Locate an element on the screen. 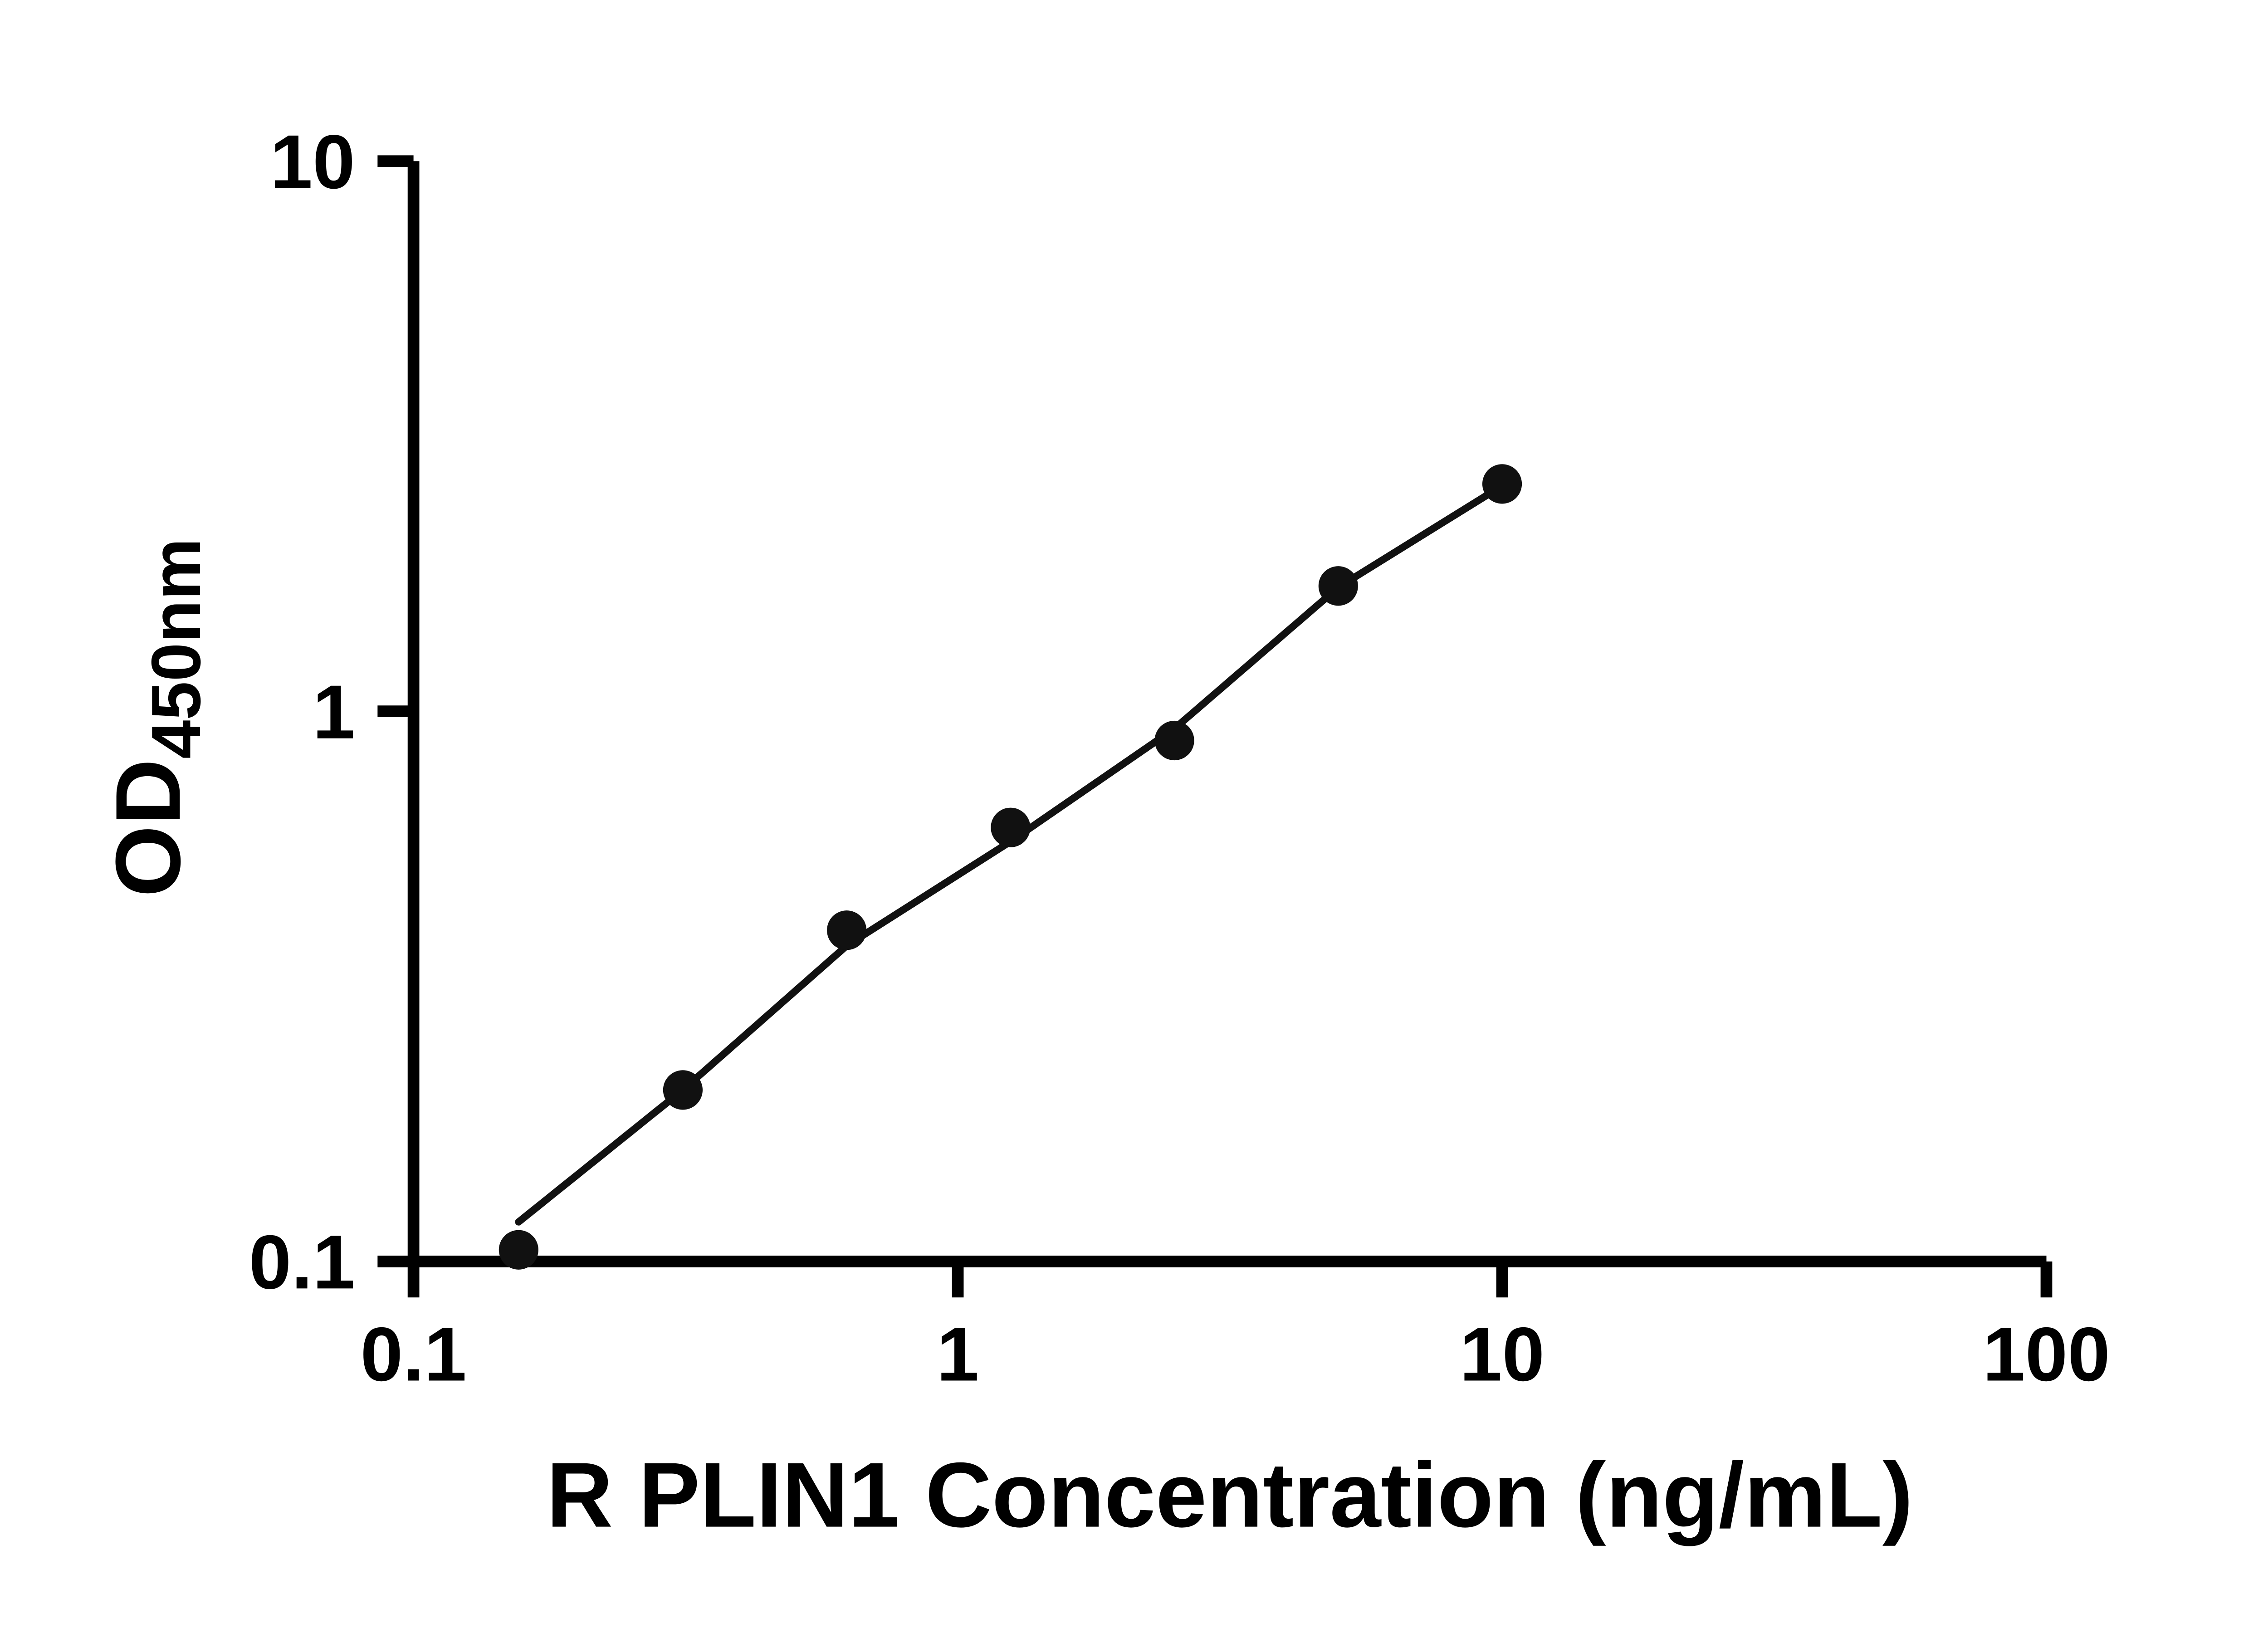 Image resolution: width=2268 pixels, height=1633 pixels. y-axis-title-main: OD is located at coordinates (148, 828).